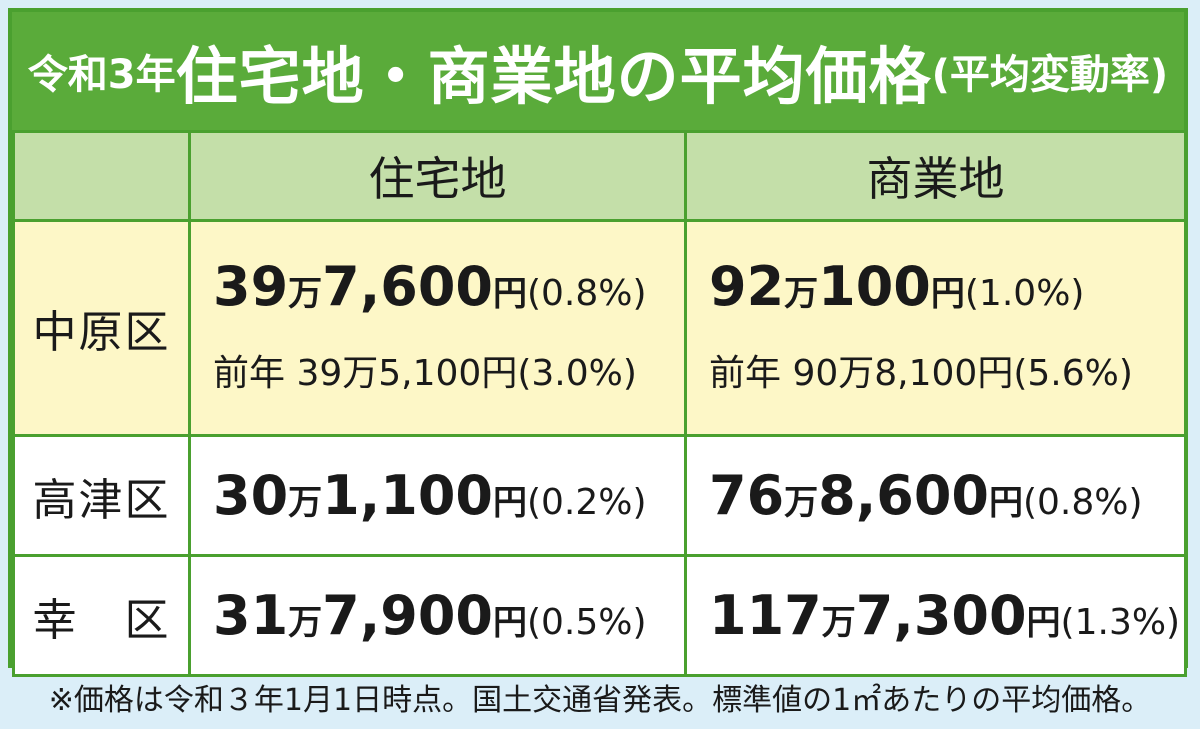  I want to click on residential-cell: 31万7,900円(0.5%), so click(437, 615).